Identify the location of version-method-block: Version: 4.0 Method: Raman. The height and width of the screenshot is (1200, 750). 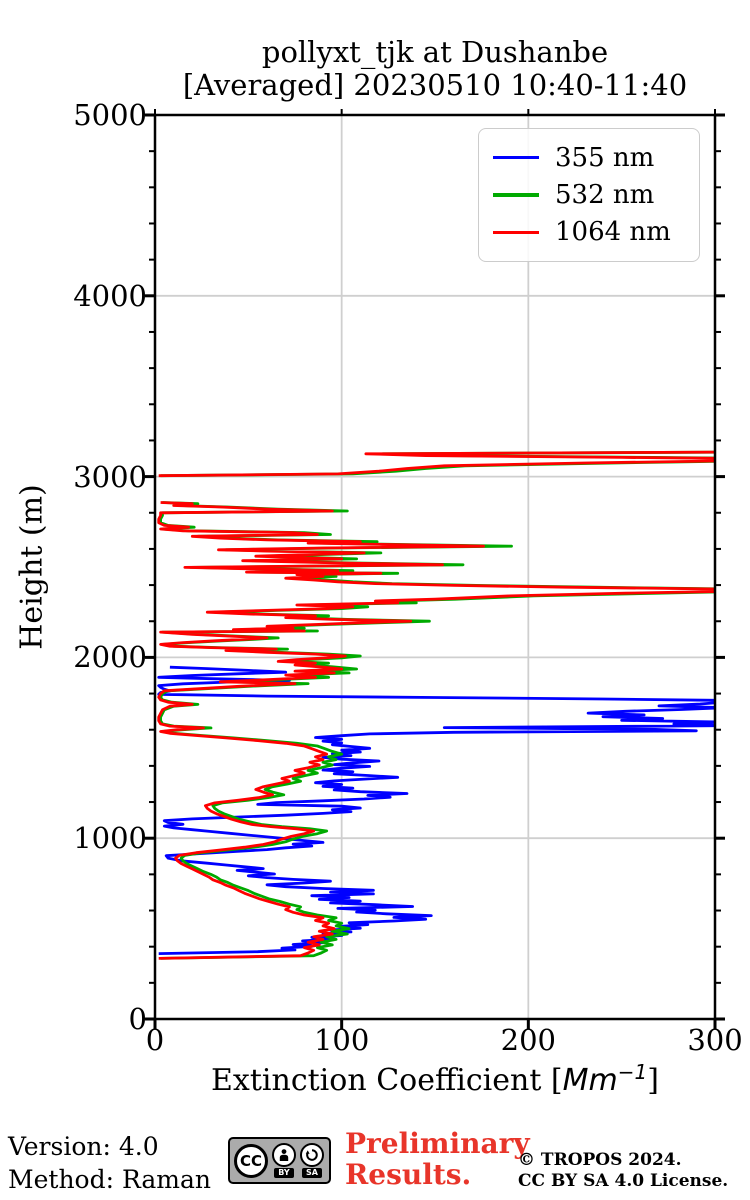
(109, 1163).